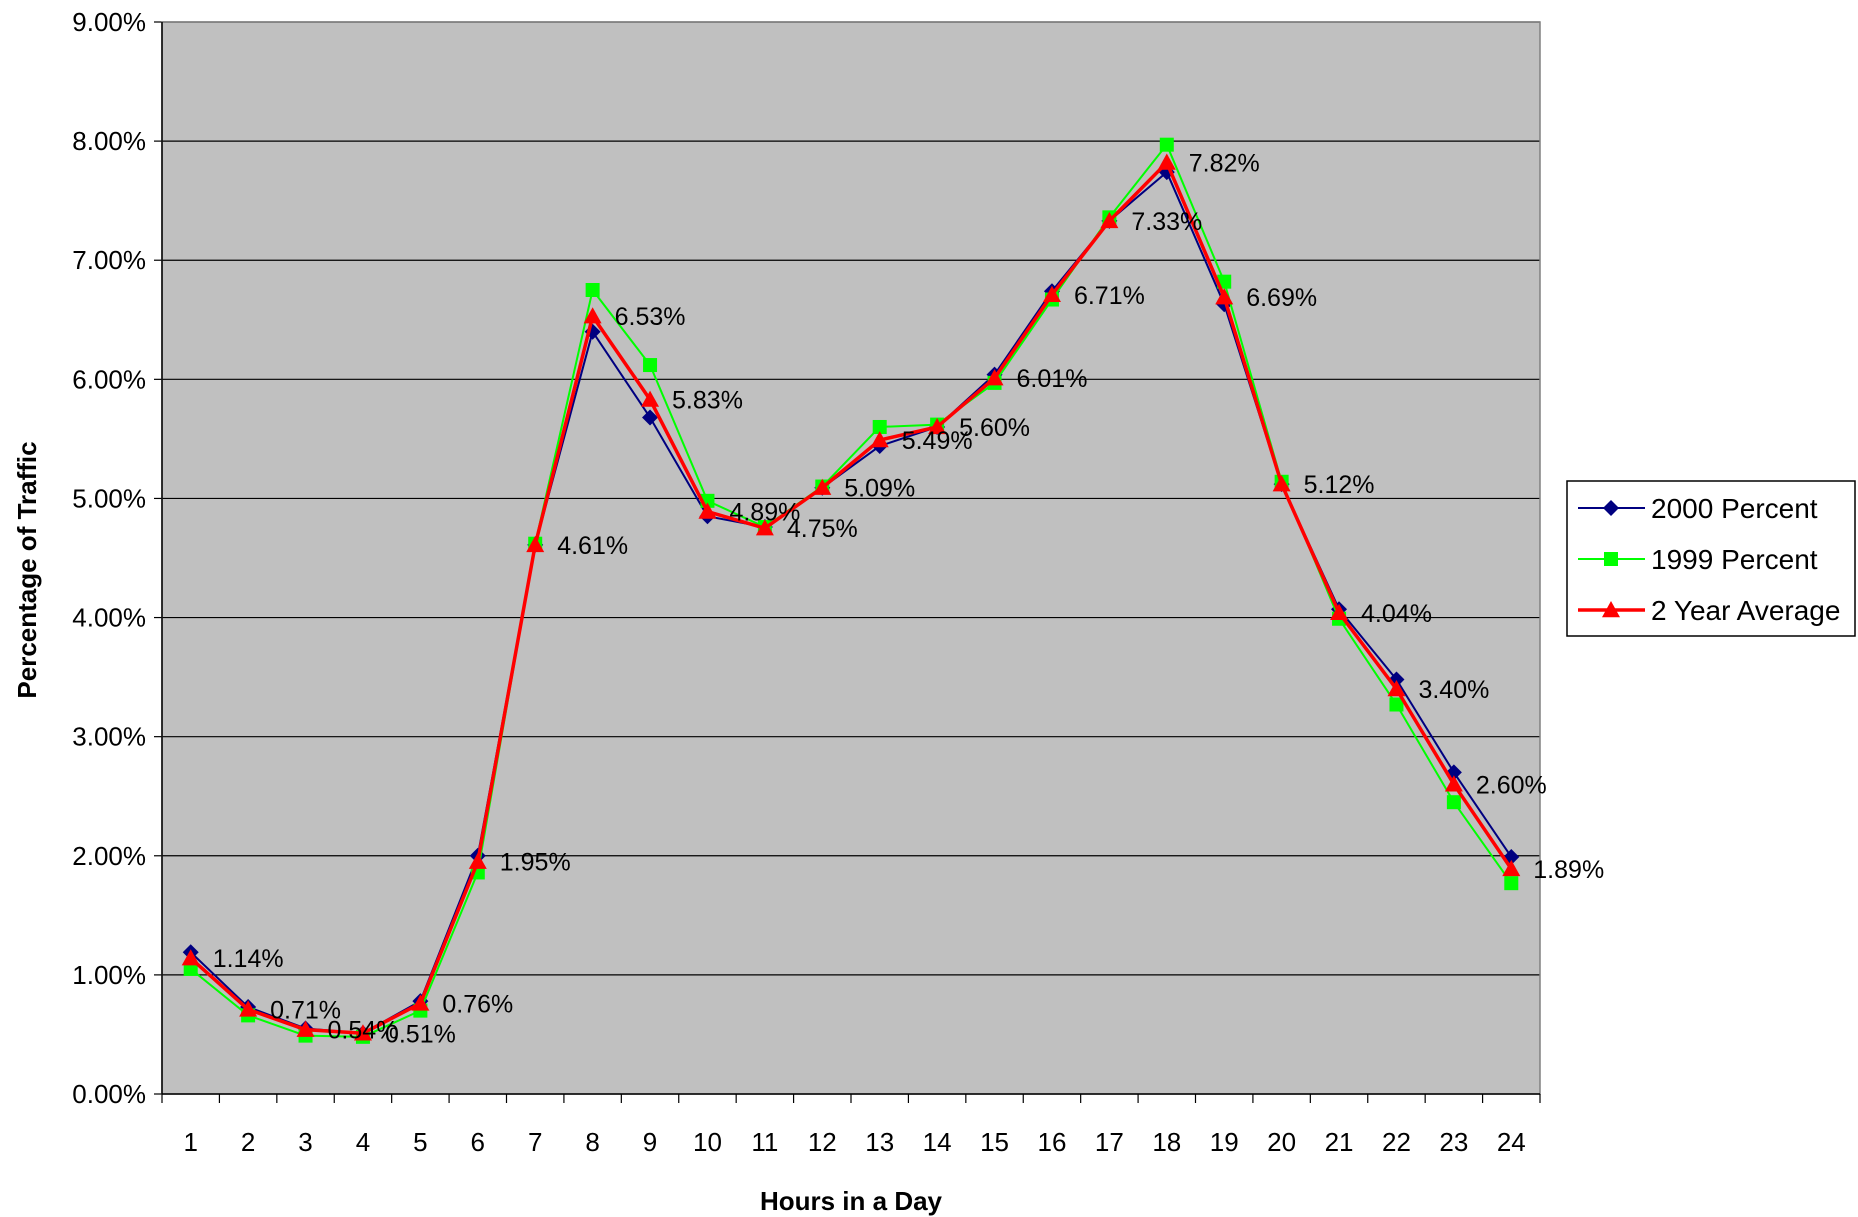  I want to click on legend-items: 2000 Percent 1999 Percent 2 Year Average, so click(1709, 559).